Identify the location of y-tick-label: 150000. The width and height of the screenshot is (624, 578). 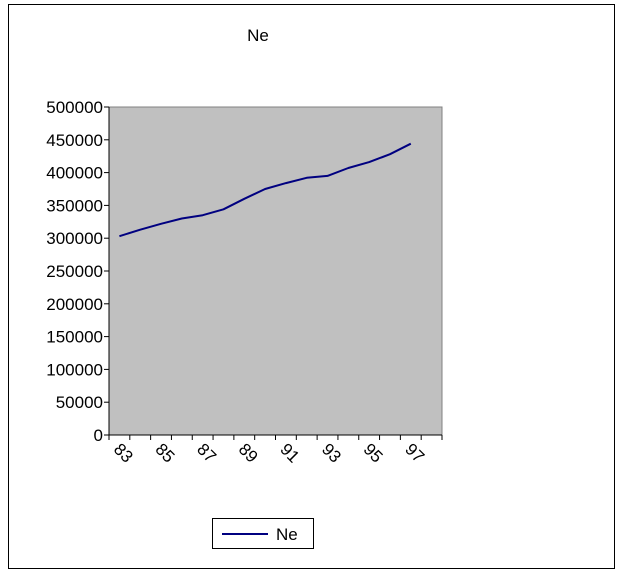
(74, 337).